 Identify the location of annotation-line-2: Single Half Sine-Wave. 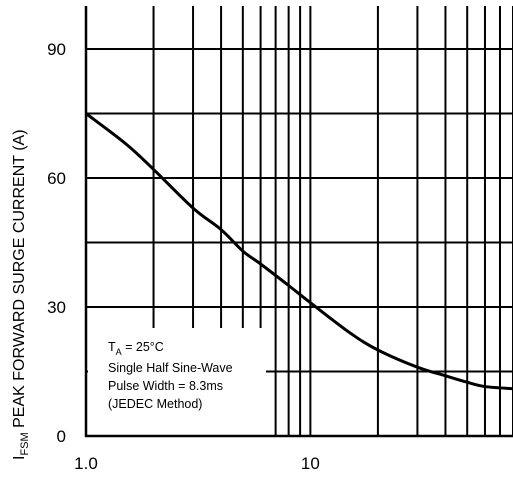
(170, 368).